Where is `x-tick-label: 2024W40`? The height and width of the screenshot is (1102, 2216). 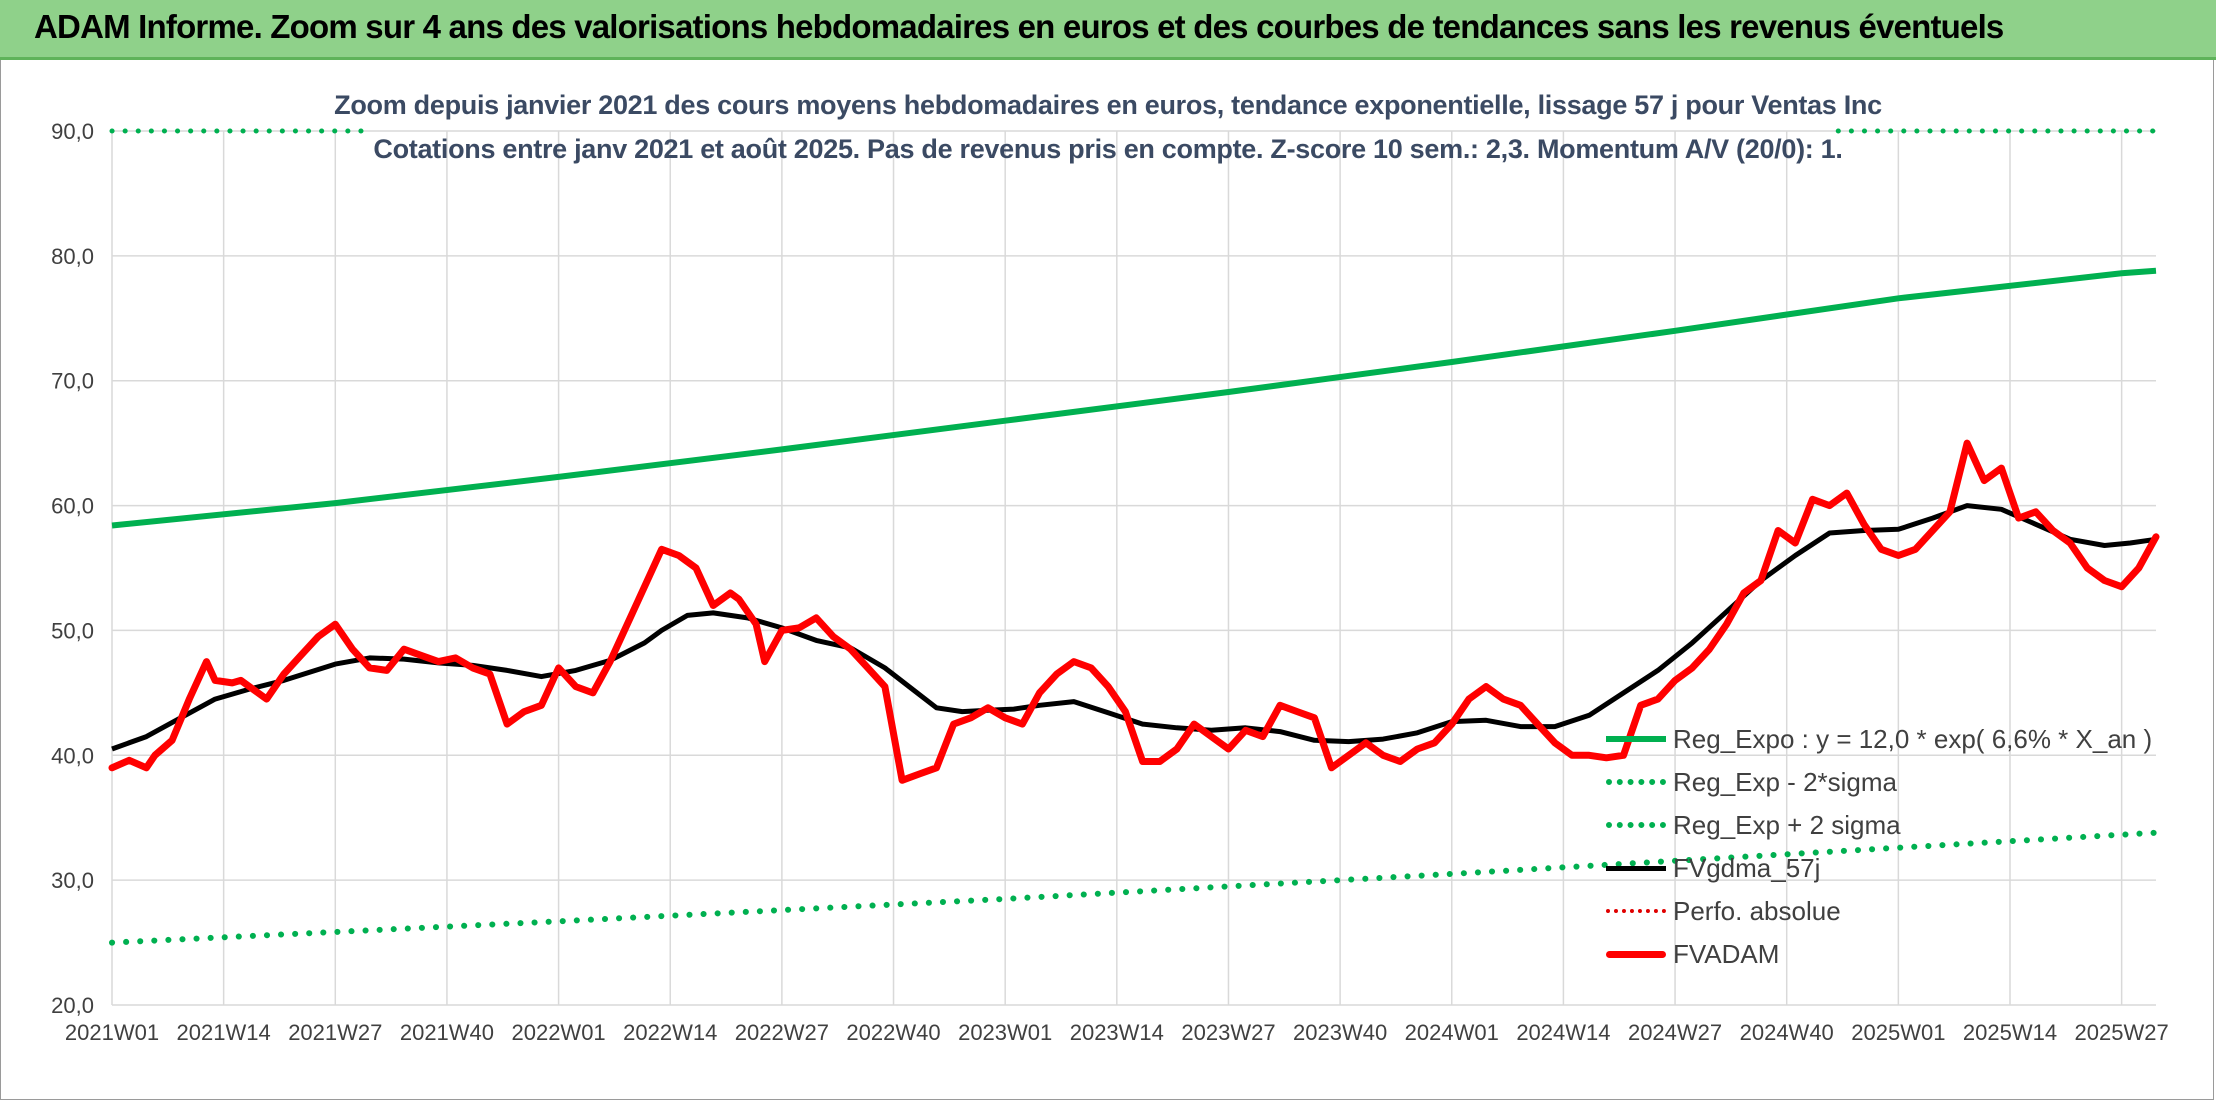 x-tick-label: 2024W40 is located at coordinates (1787, 1032).